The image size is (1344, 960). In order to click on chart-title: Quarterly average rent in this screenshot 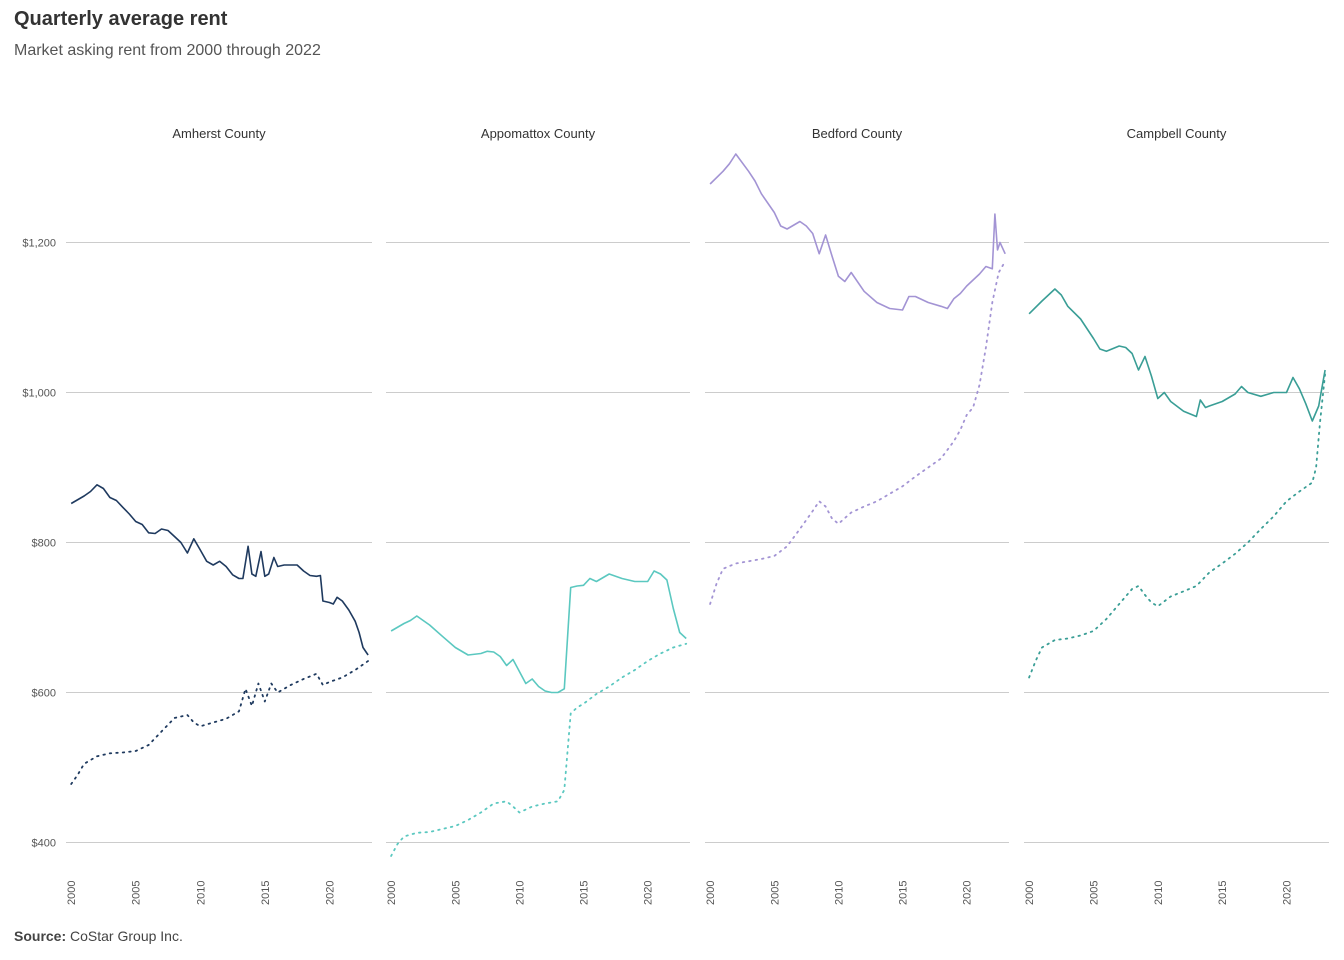, I will do `click(121, 19)`.